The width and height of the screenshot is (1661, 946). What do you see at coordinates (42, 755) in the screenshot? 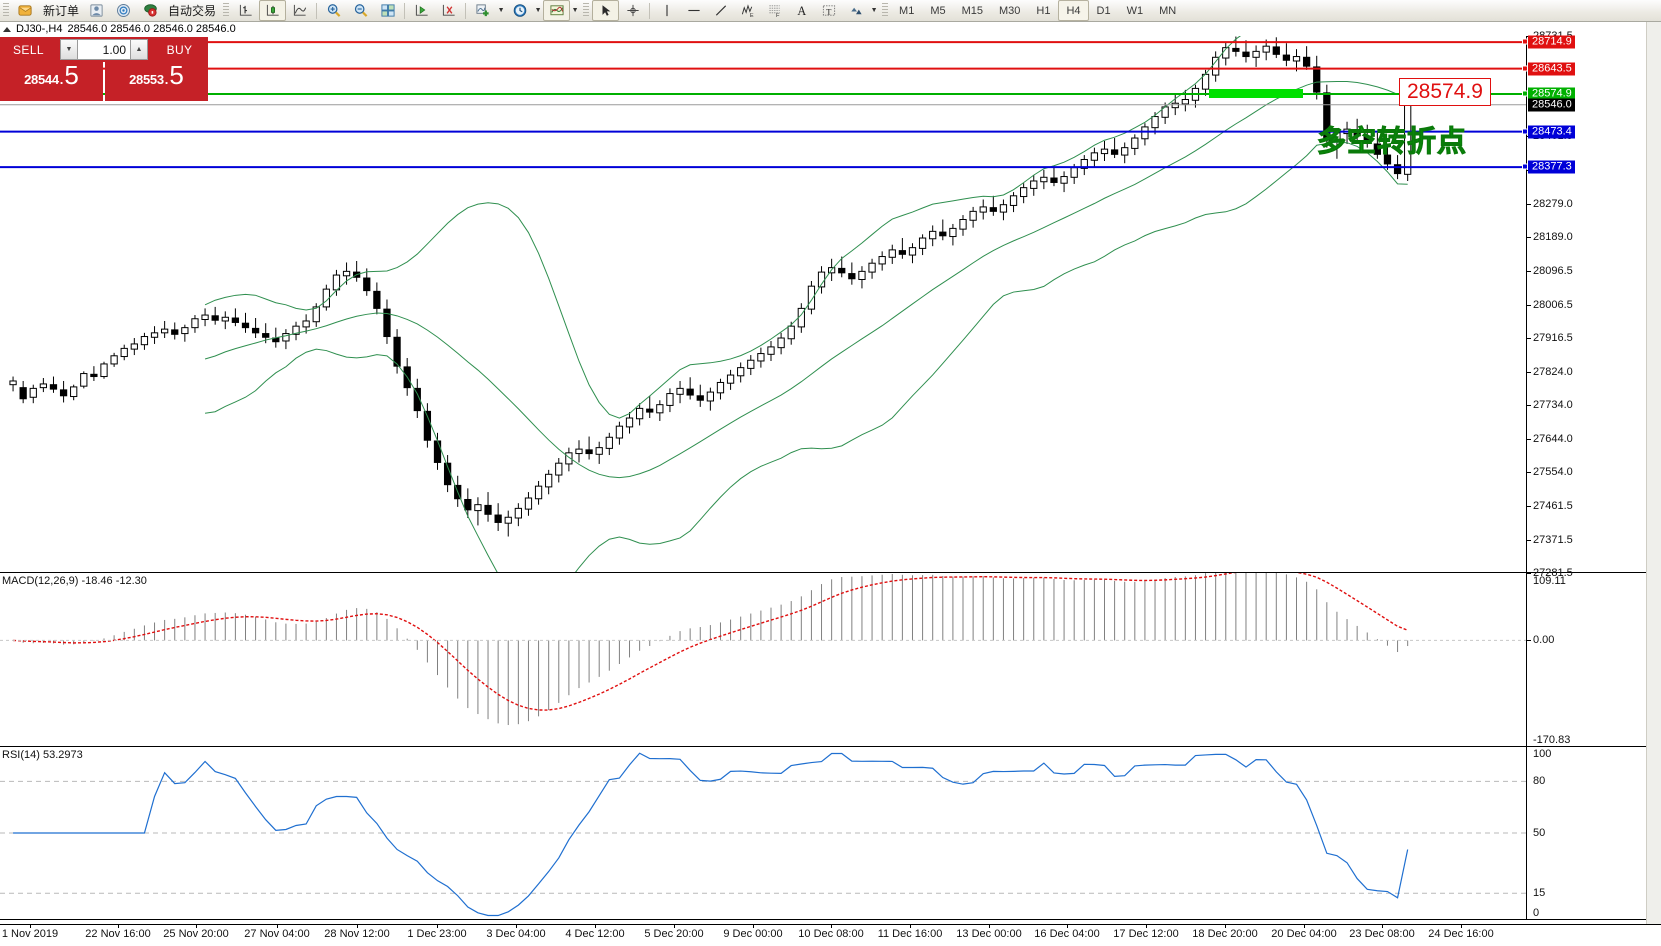
I see `rsi-label: RSI(14) 53.2973` at bounding box center [42, 755].